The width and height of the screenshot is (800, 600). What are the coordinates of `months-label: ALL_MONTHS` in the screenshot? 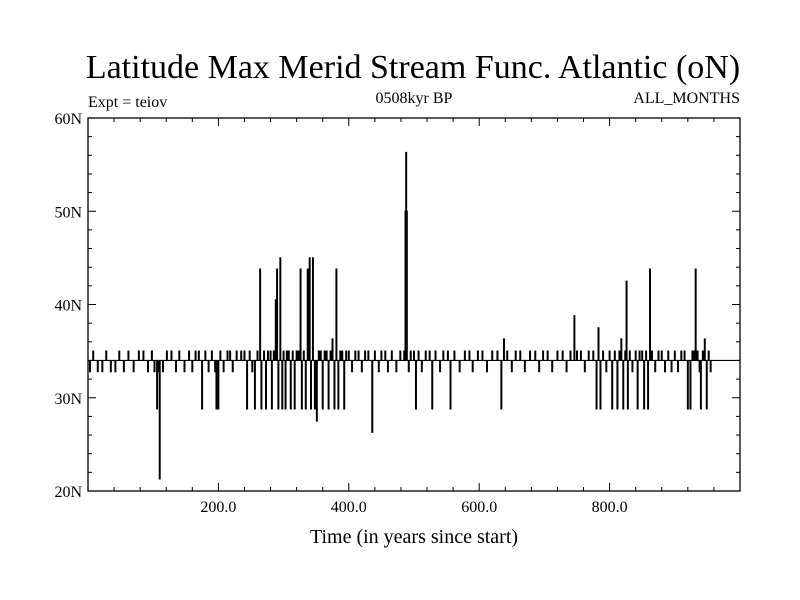 It's located at (686, 98).